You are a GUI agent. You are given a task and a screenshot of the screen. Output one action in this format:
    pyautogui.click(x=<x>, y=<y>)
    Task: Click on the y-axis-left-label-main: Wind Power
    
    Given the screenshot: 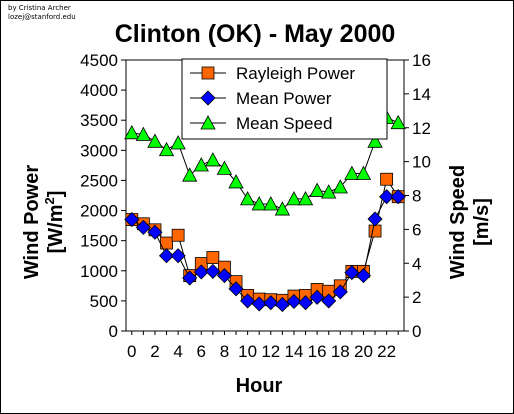 What is the action you would take?
    pyautogui.click(x=32, y=222)
    